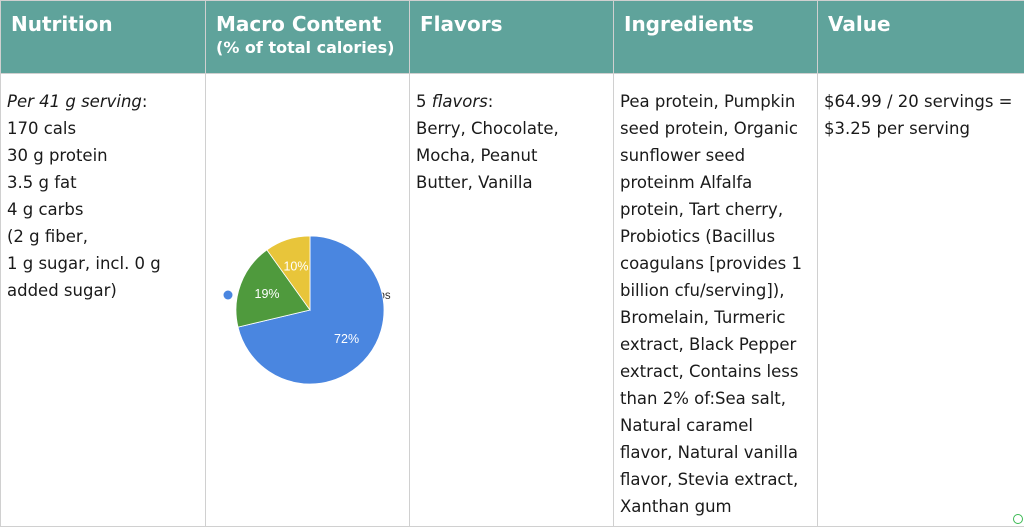 This screenshot has height=527, width=1024. What do you see at coordinates (267, 294) in the screenshot?
I see `pie-data-label: 19%` at bounding box center [267, 294].